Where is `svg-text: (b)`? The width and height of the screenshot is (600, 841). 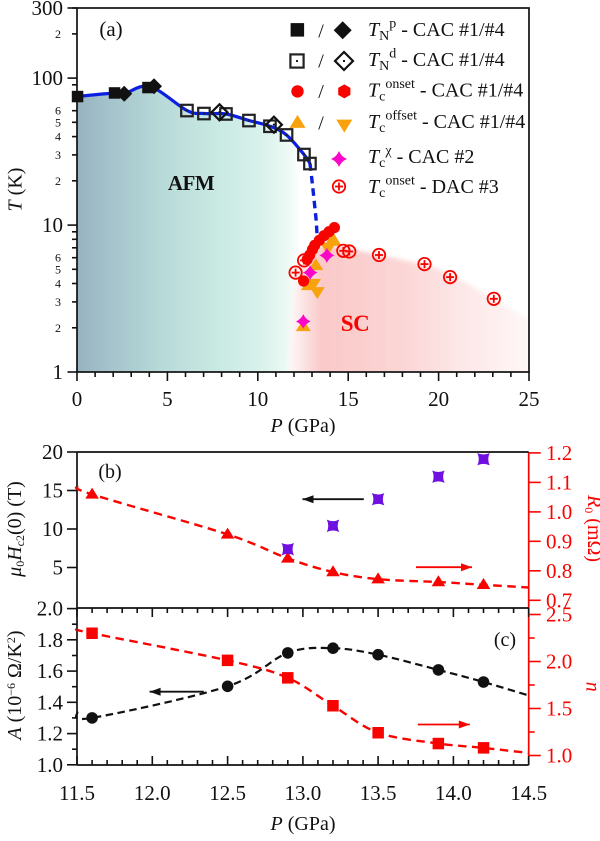
svg-text: (b) is located at coordinates (109, 472).